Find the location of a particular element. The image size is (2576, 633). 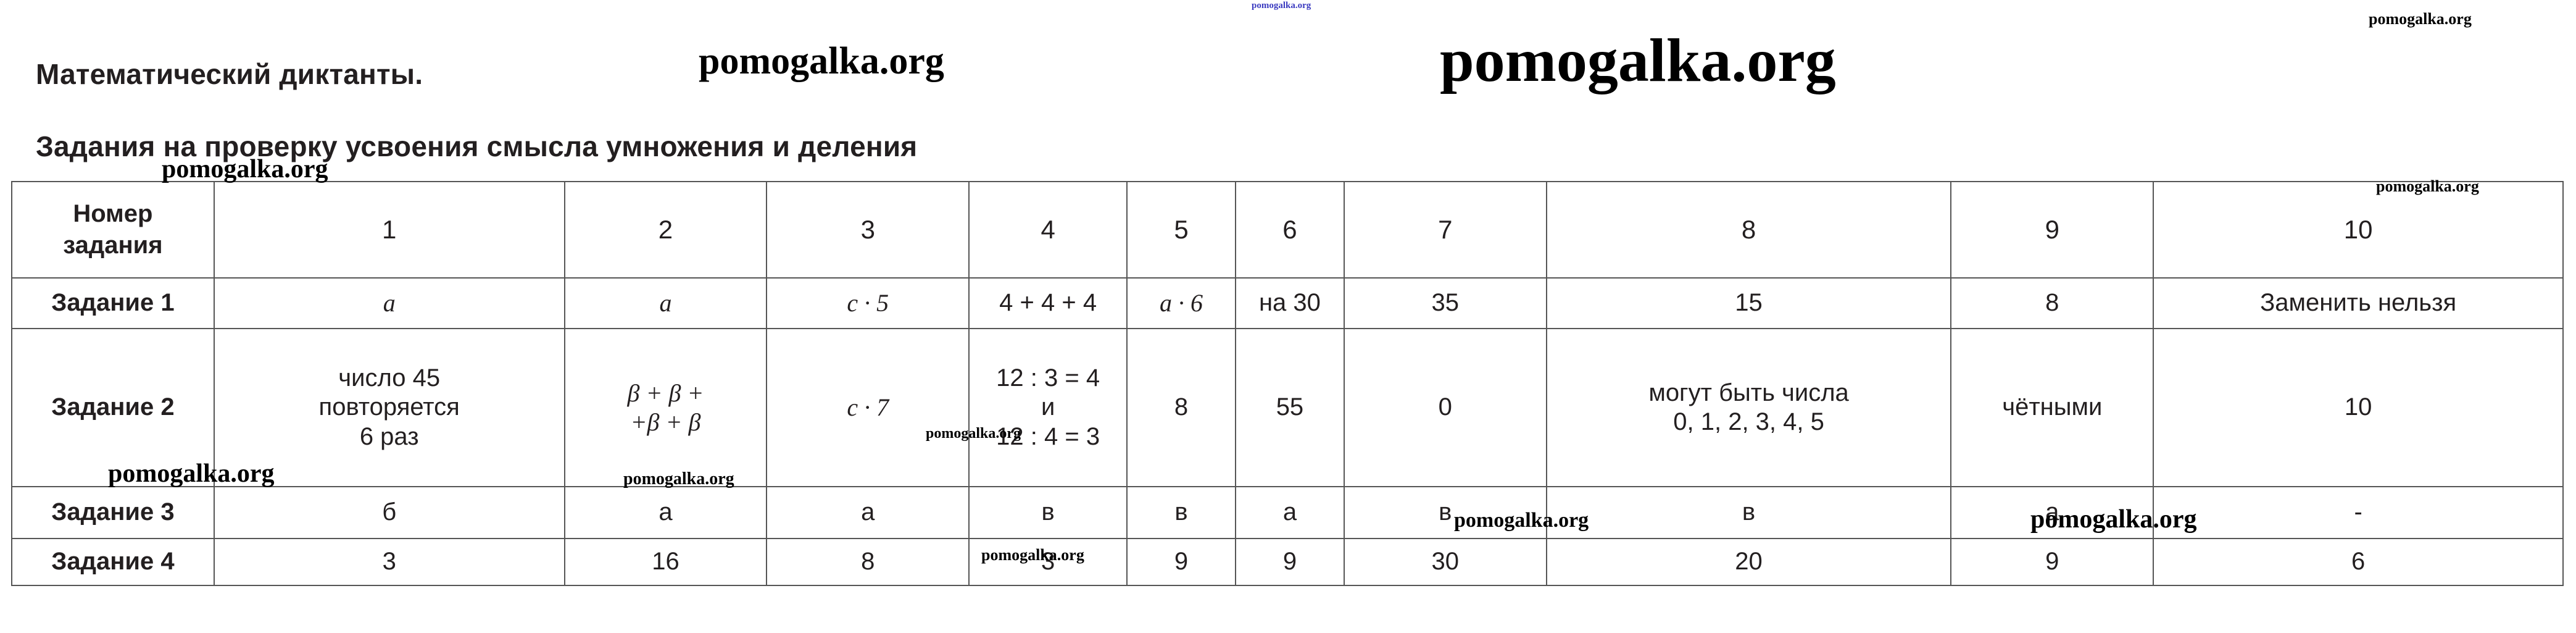

column-header-9: 9 is located at coordinates (2052, 230).